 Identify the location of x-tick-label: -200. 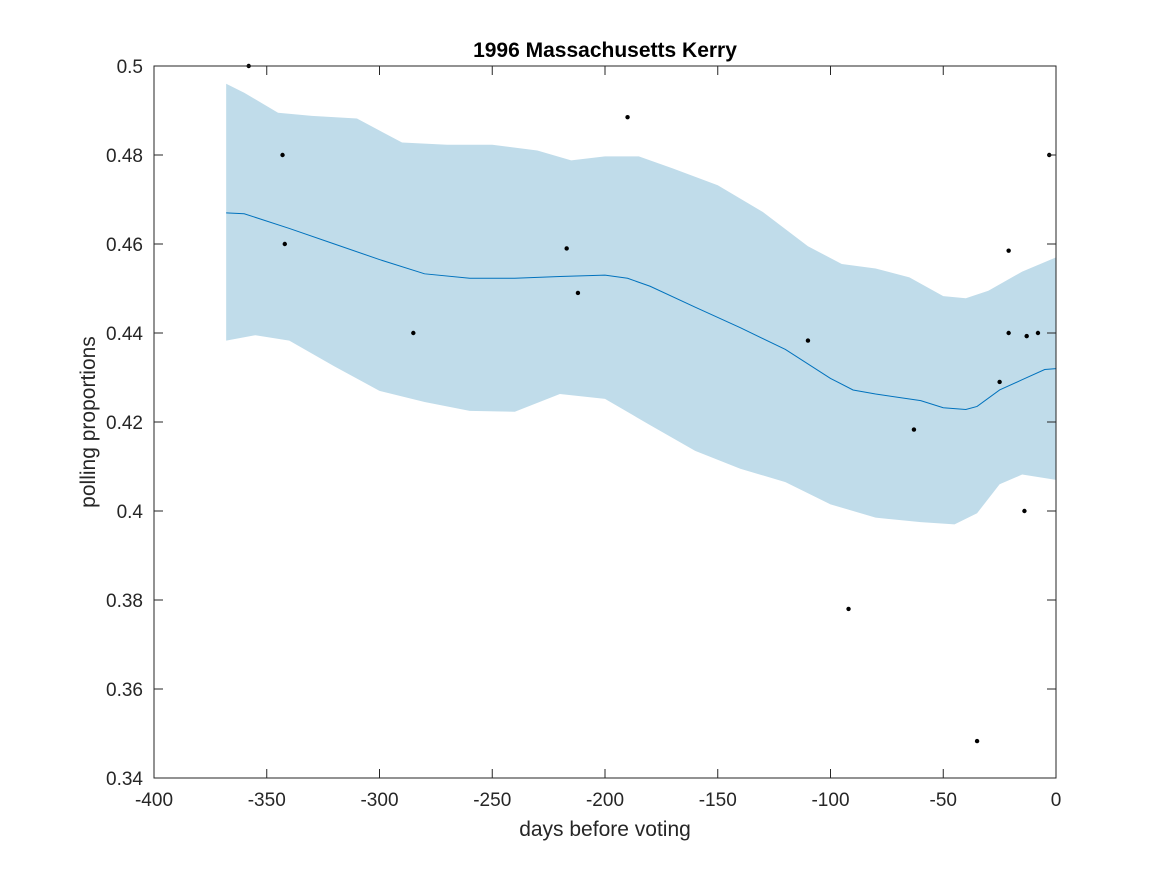
(605, 800).